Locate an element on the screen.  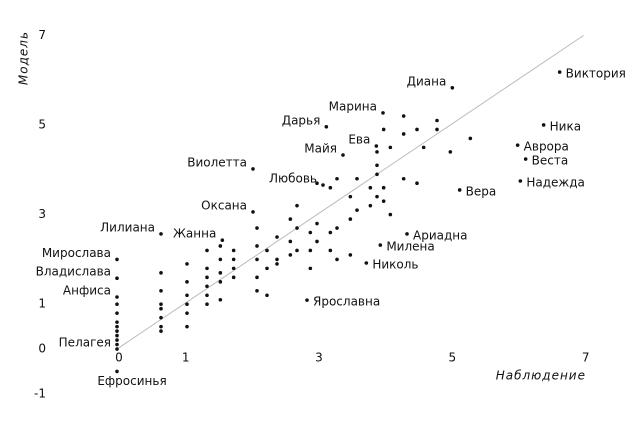
x-tick-label: 3 is located at coordinates (319, 358).